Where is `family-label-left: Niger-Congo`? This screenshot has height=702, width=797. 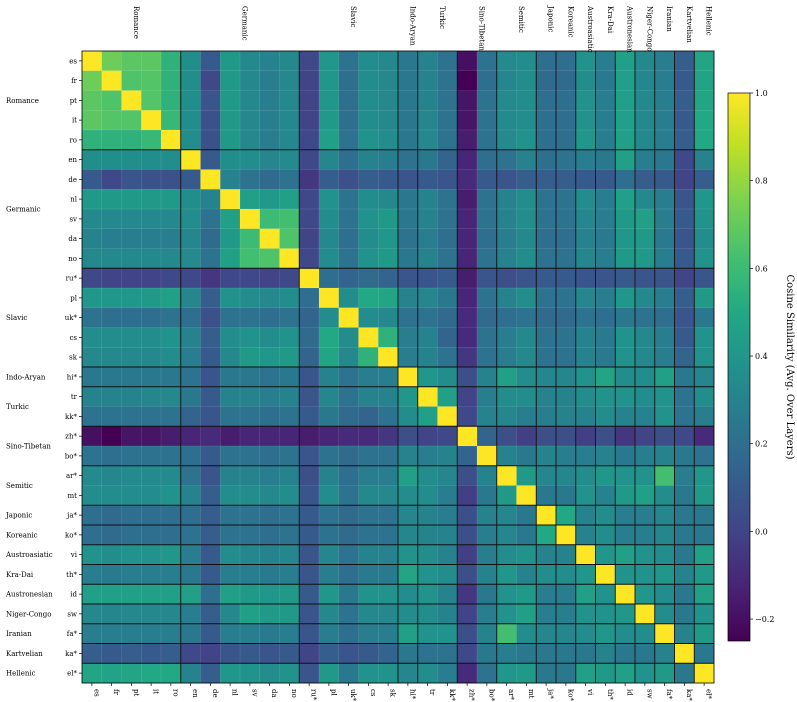 family-label-left: Niger-Congo is located at coordinates (28, 614).